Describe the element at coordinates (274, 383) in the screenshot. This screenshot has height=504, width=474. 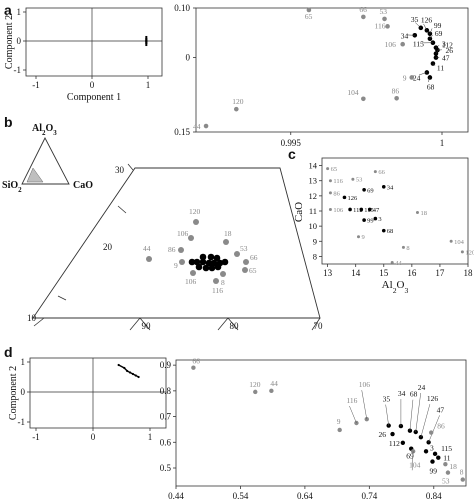
I see `d-main-point-label: 44` at that location.